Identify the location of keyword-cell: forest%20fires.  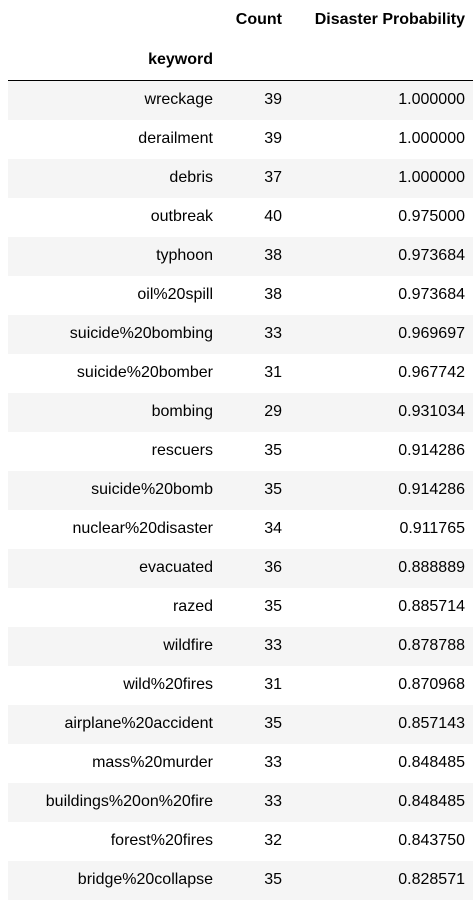
(161, 840).